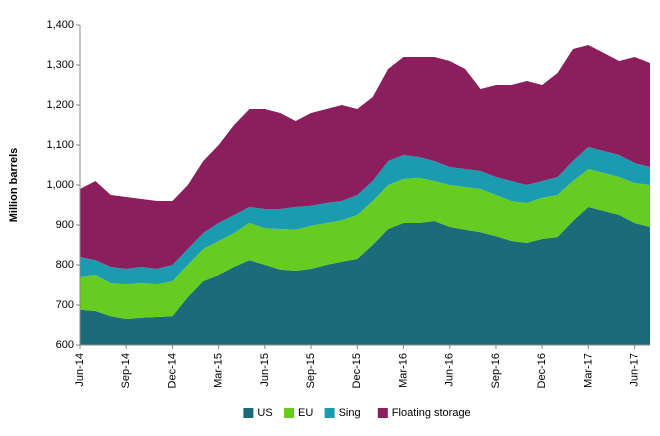  I want to click on legend-label: Floating storage, so click(431, 413).